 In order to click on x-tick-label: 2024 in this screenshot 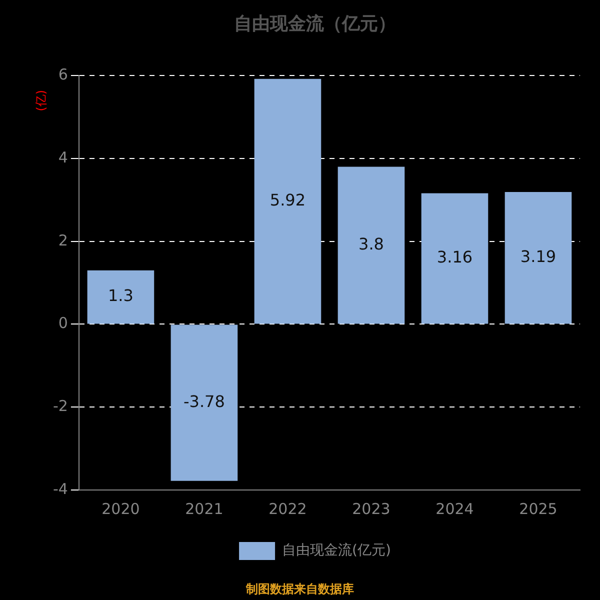, I will do `click(455, 509)`.